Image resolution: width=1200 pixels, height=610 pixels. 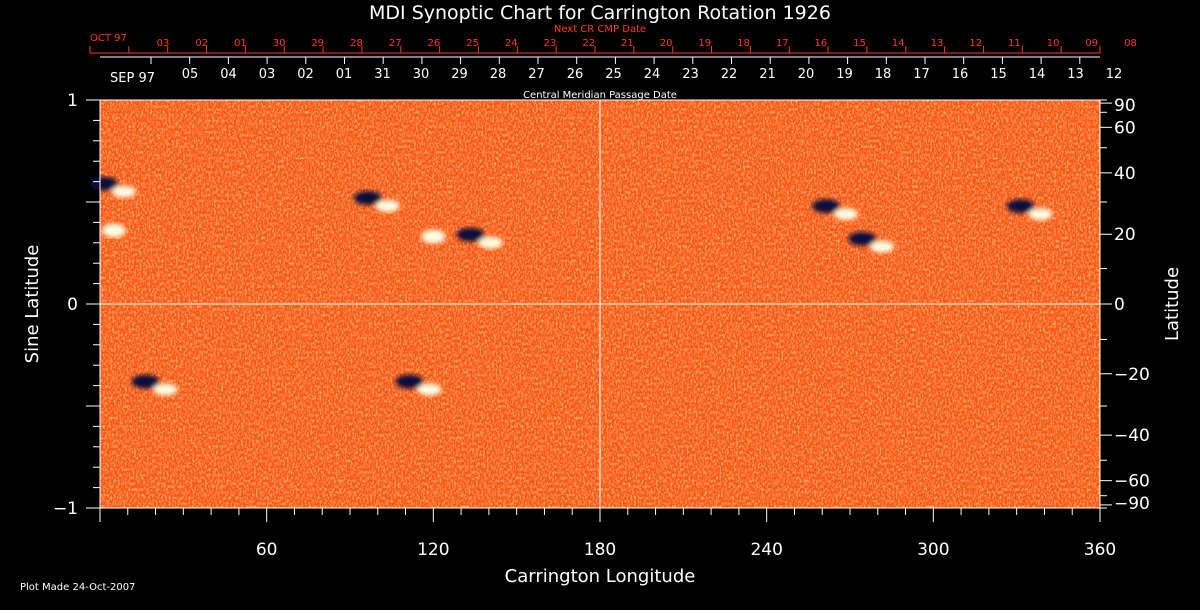 I want to click on next-axis-date: 19, so click(x=704, y=43).